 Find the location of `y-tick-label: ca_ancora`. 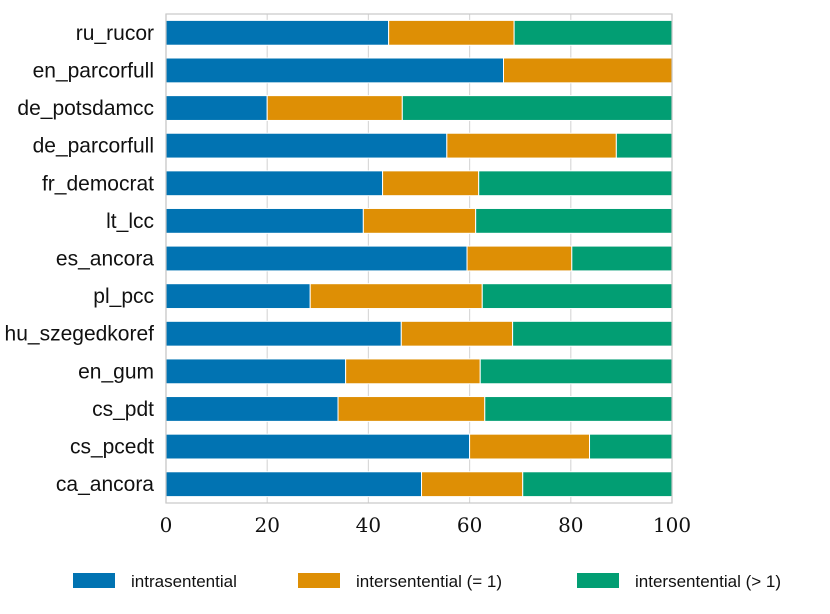

y-tick-label: ca_ancora is located at coordinates (105, 484).